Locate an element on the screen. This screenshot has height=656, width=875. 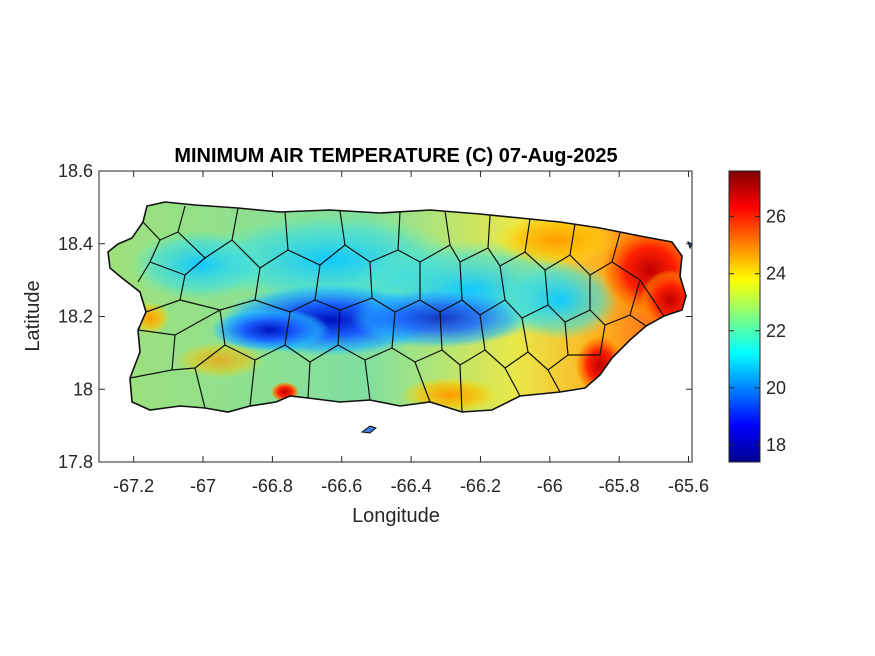
y-tick-label: 18 is located at coordinates (83, 389).